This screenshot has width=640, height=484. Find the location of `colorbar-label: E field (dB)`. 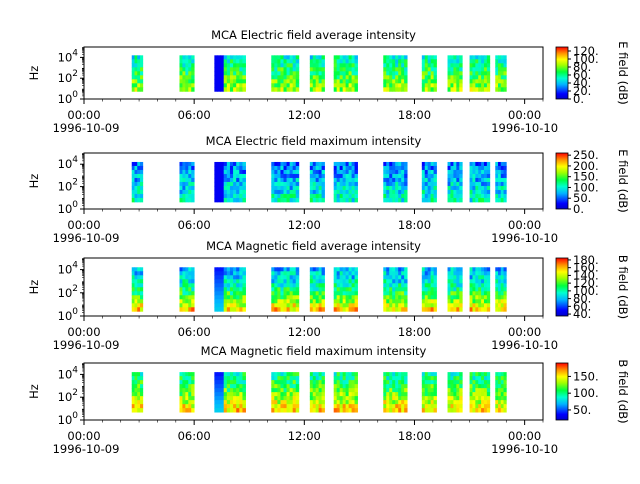

colorbar-label: E field (dB) is located at coordinates (623, 181).